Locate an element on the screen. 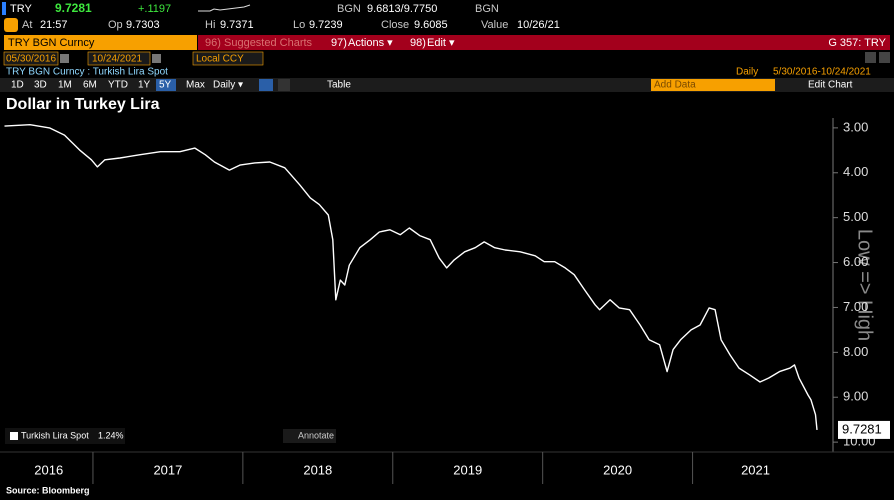  bid-ask: 9.6813/9.7750 is located at coordinates (402, 9).